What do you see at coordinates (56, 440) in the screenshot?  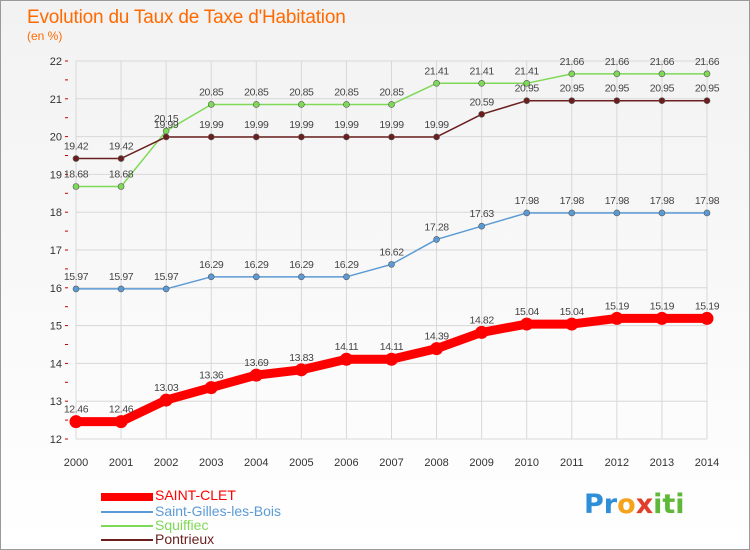 I see `y-tick-label: 12` at bounding box center [56, 440].